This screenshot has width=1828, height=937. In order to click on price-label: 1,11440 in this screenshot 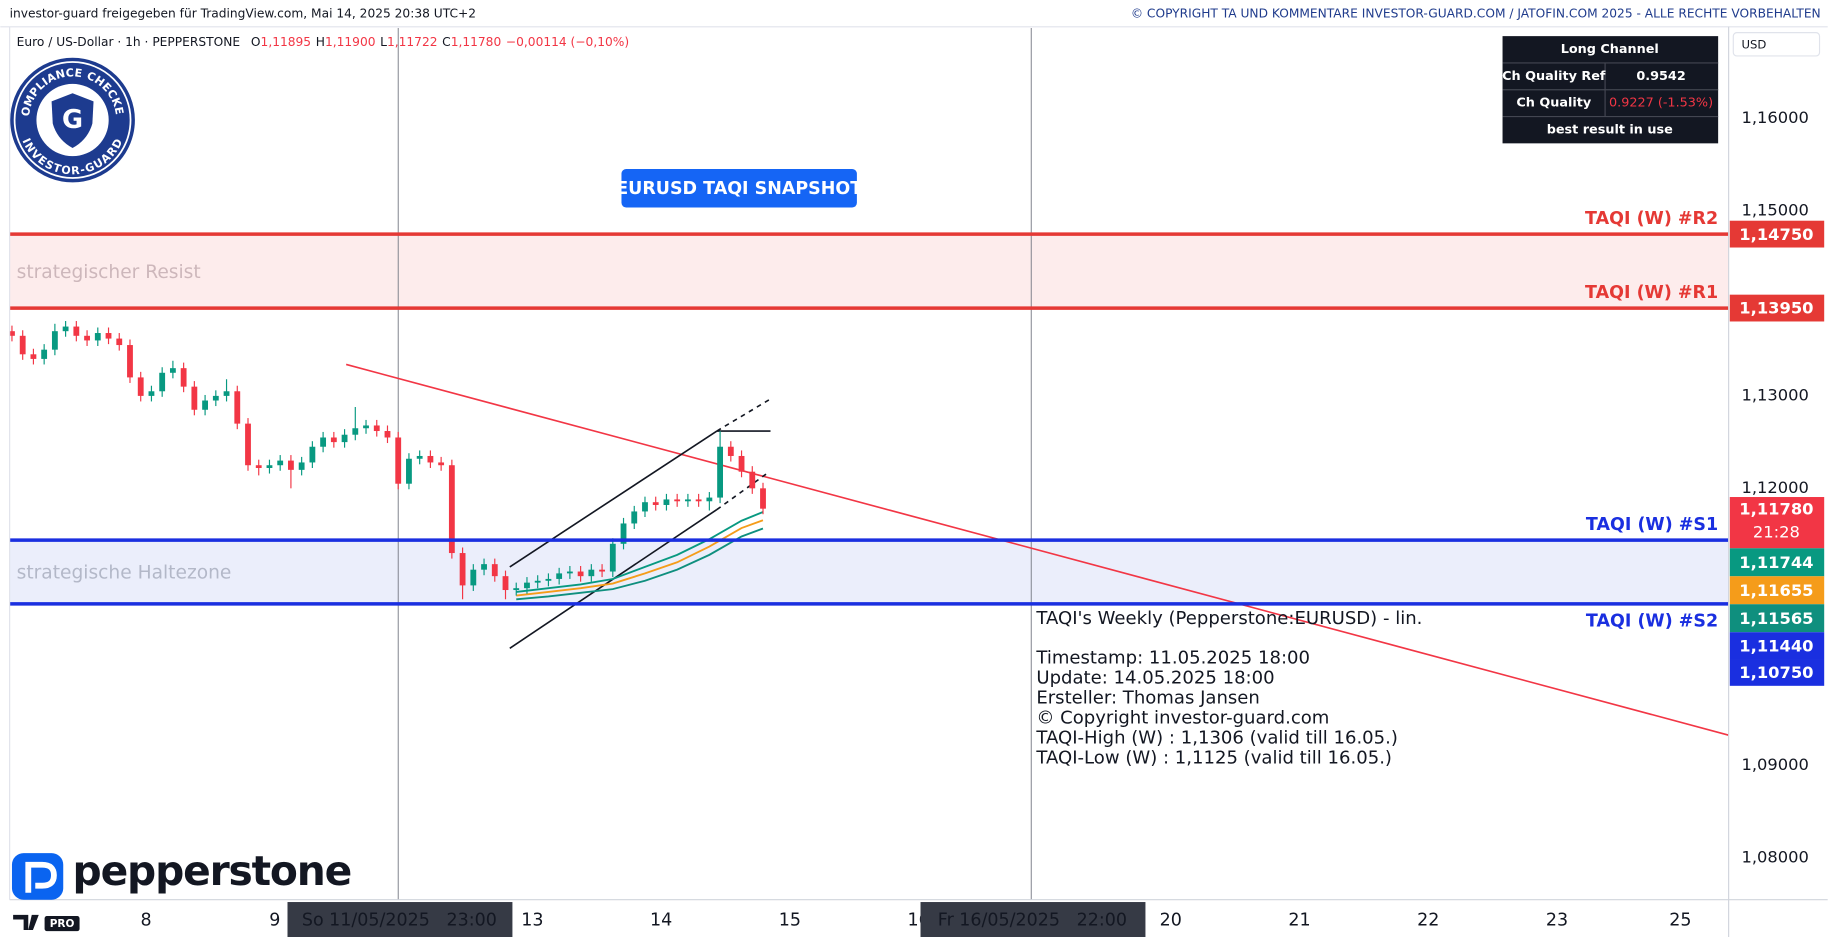, I will do `click(1776, 645)`.